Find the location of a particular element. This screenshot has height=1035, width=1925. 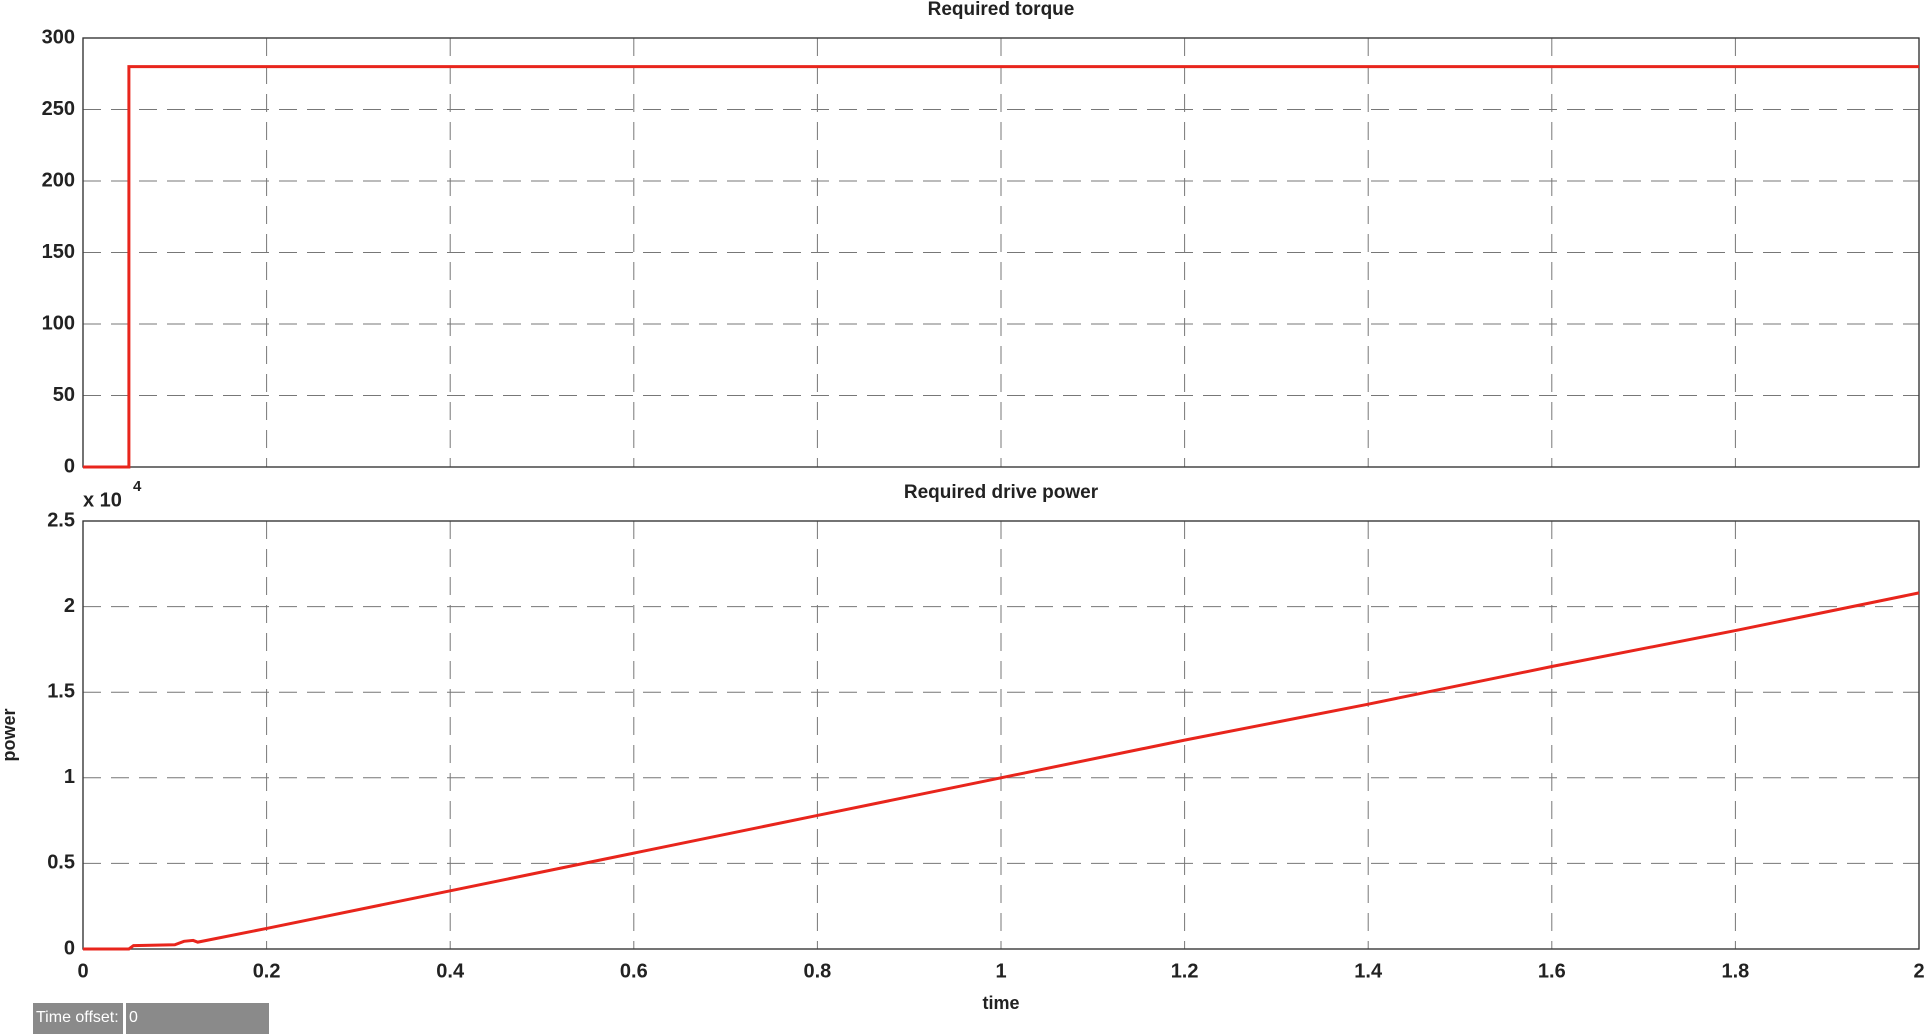

time-offset-input is located at coordinates (197, 1018).